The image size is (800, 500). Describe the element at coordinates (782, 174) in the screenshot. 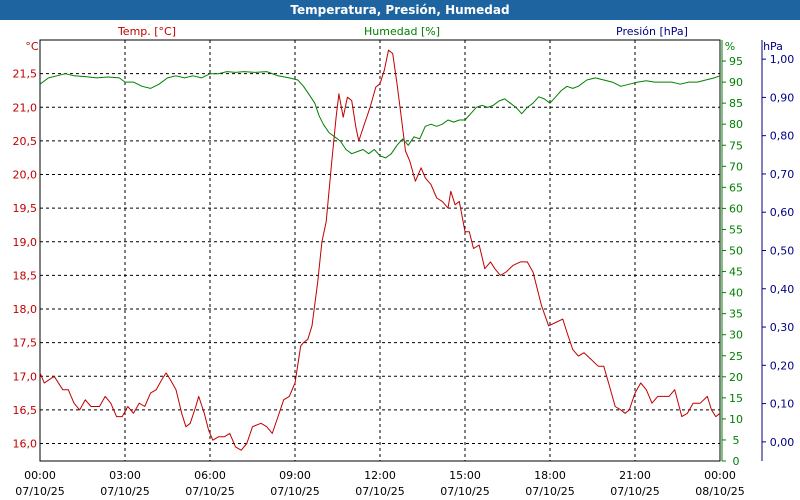

I see `pres-tick-label: 0,70` at that location.